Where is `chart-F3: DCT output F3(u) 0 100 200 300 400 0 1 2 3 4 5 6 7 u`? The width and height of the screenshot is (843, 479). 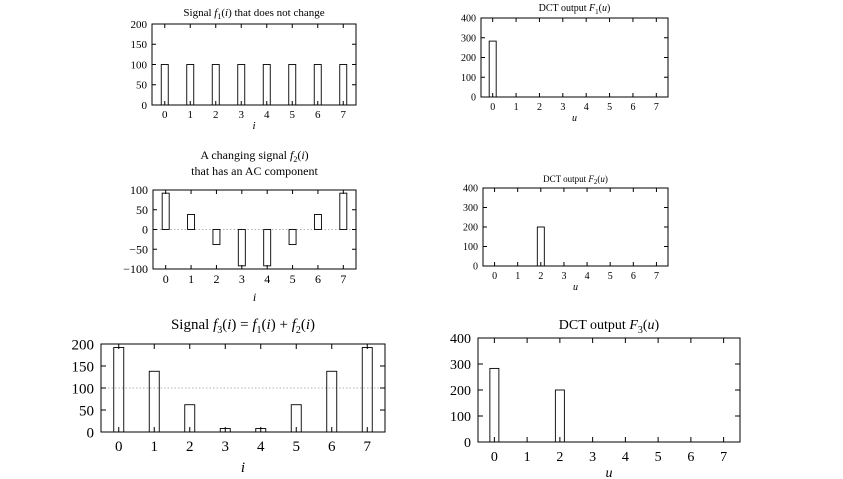 chart-F3: DCT output F3(u) 0 100 200 300 400 0 1 2 3 4 5 6 7 u is located at coordinates (595, 398).